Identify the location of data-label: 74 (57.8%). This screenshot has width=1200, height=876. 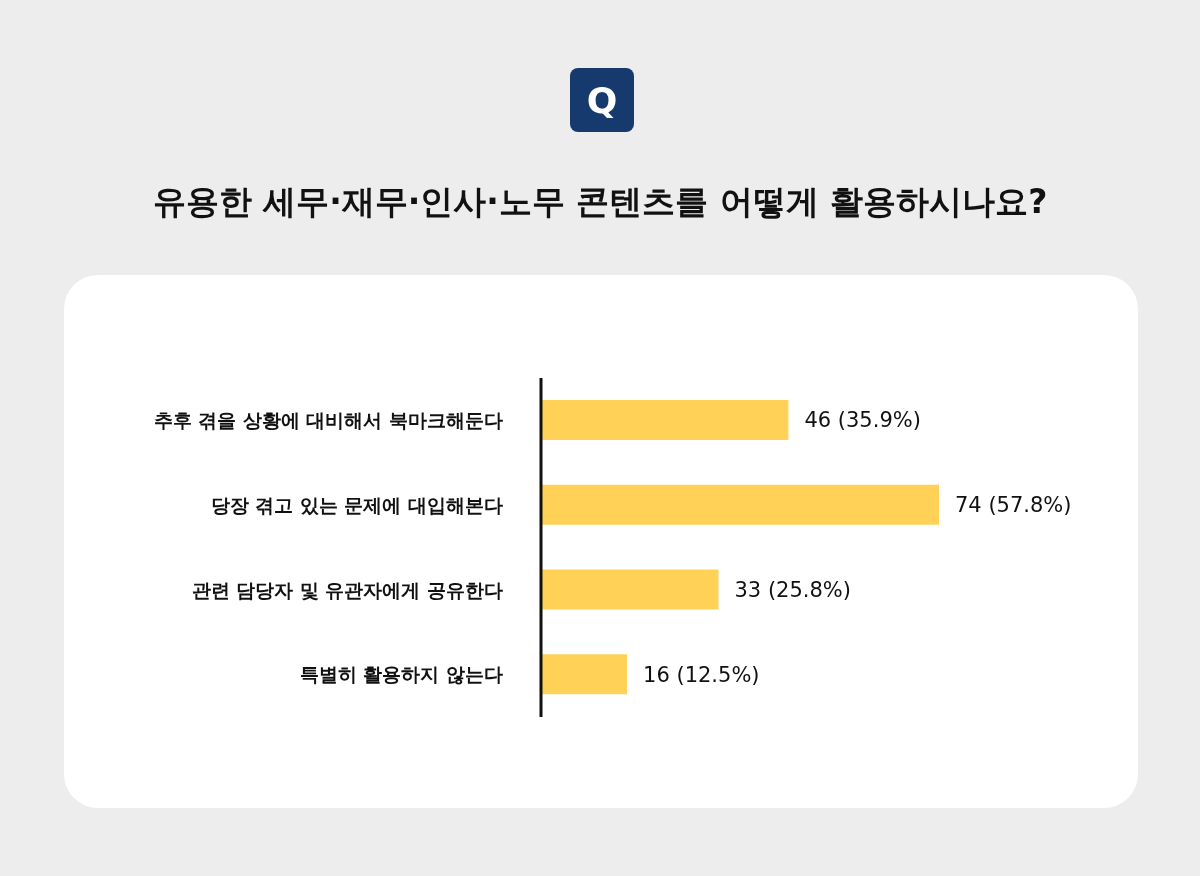
(1013, 505).